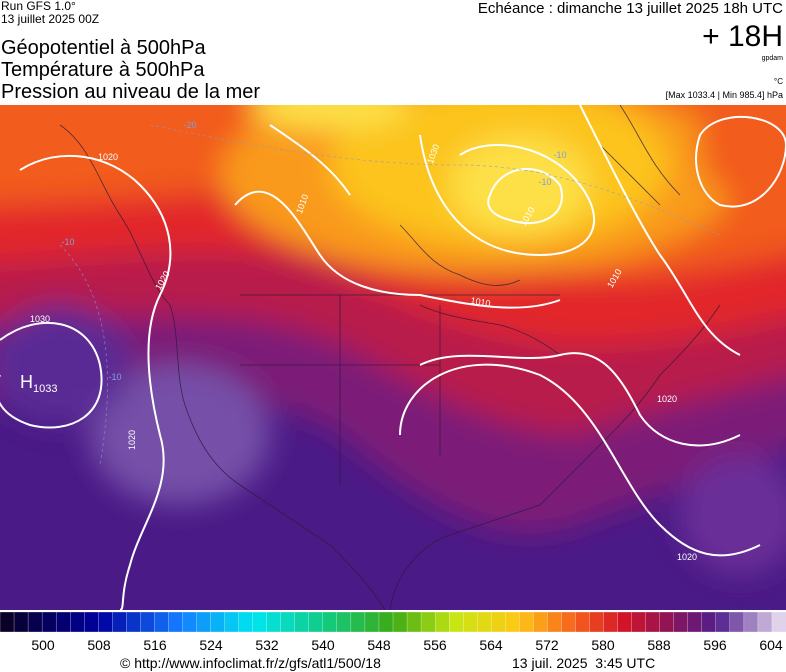 Image resolution: width=786 pixels, height=672 pixels. Describe the element at coordinates (43, 645) in the screenshot. I see `colorbar-label: 500` at that location.